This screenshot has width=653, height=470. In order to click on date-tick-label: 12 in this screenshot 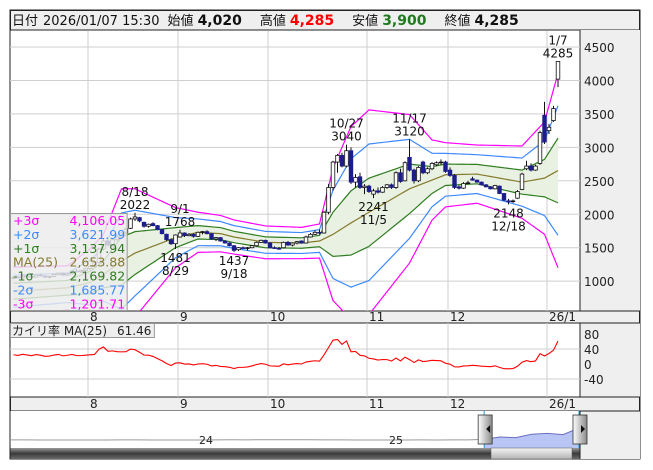, I will do `click(457, 404)`.